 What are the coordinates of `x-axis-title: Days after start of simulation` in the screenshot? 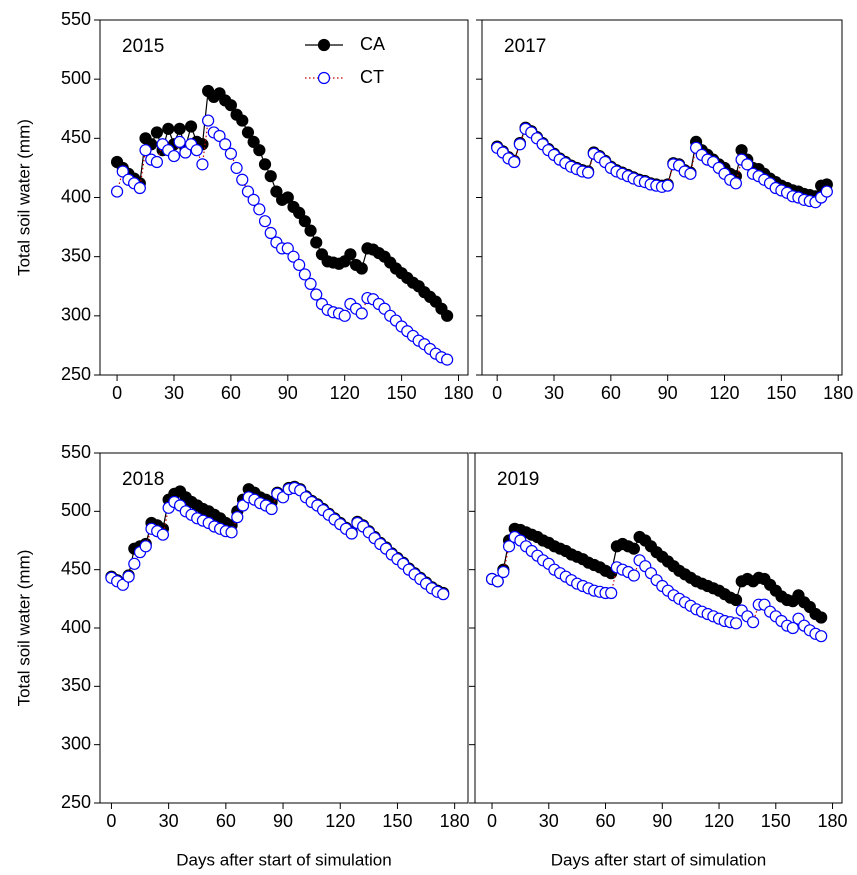 It's located at (658, 859).